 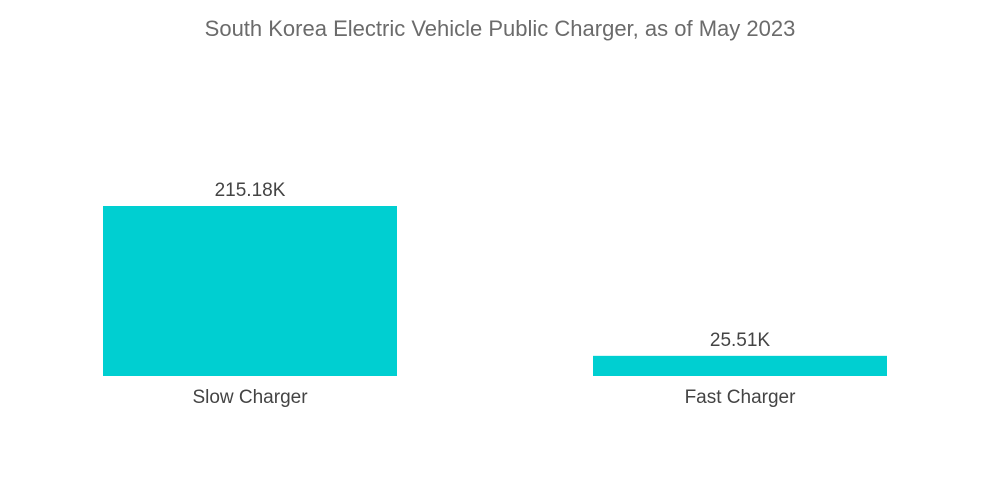 What do you see at coordinates (740, 365) in the screenshot?
I see `bar-fast-charger` at bounding box center [740, 365].